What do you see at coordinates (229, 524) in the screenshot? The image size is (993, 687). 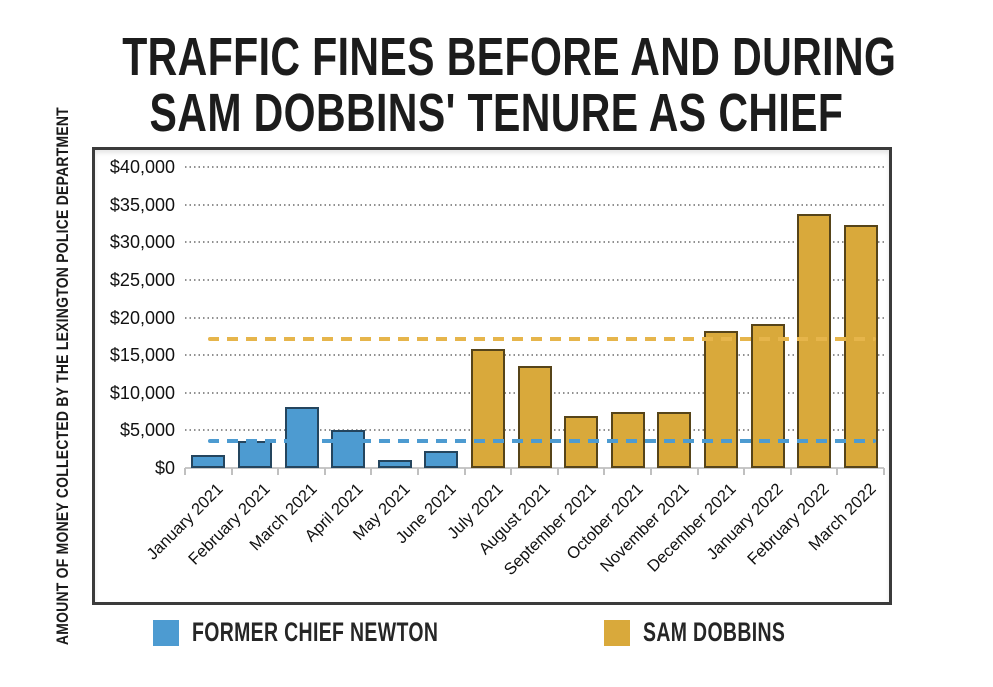 I see `x-tick-label-february-2021: February 2021` at bounding box center [229, 524].